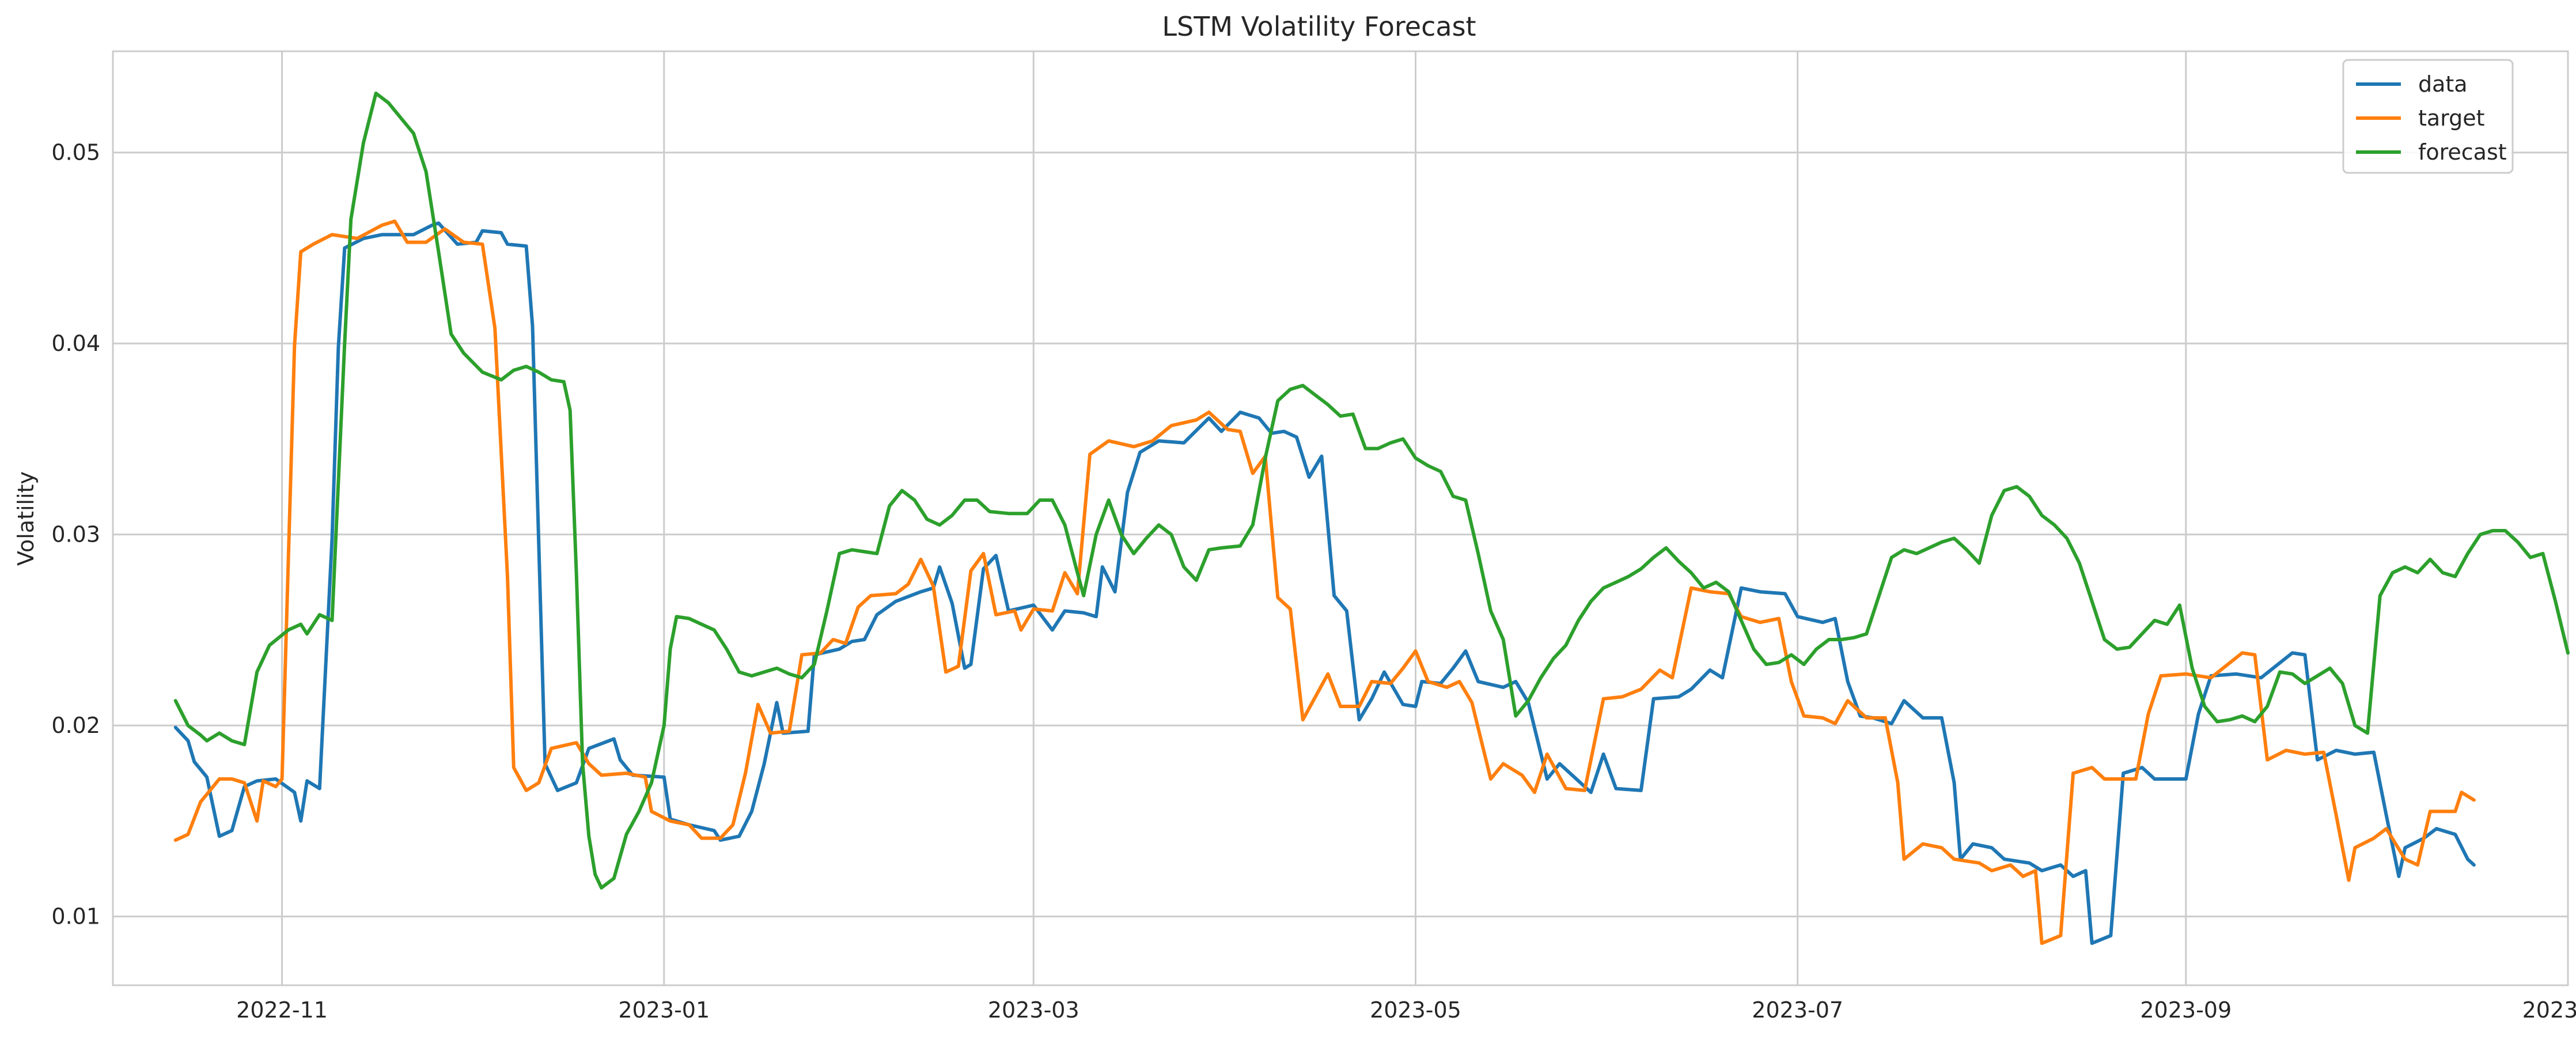 The width and height of the screenshot is (2576, 1040). I want to click on x-tick-label-4: 2023-07, so click(1797, 1010).